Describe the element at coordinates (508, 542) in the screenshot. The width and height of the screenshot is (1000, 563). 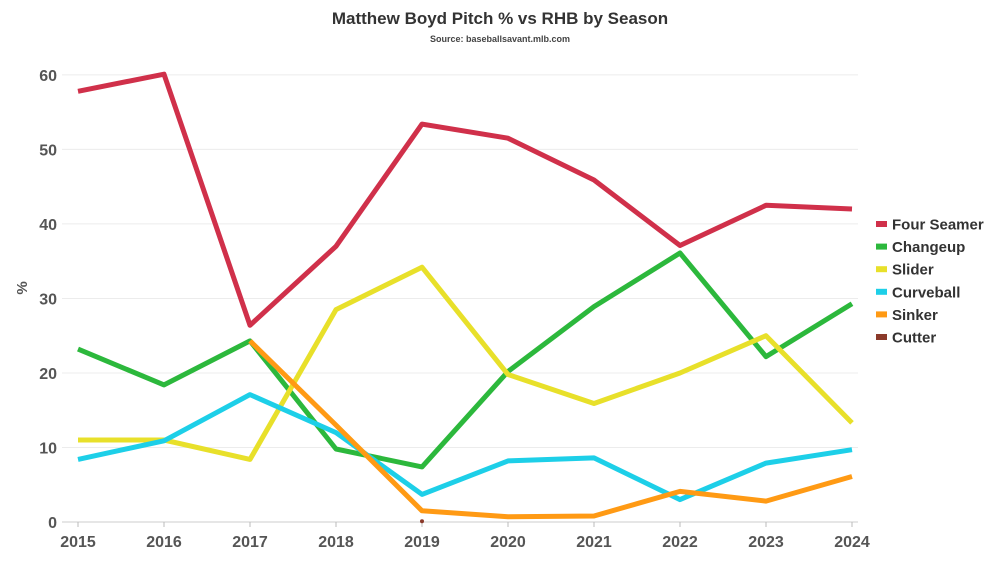
I see `x-tick-label-2020: 2020` at that location.